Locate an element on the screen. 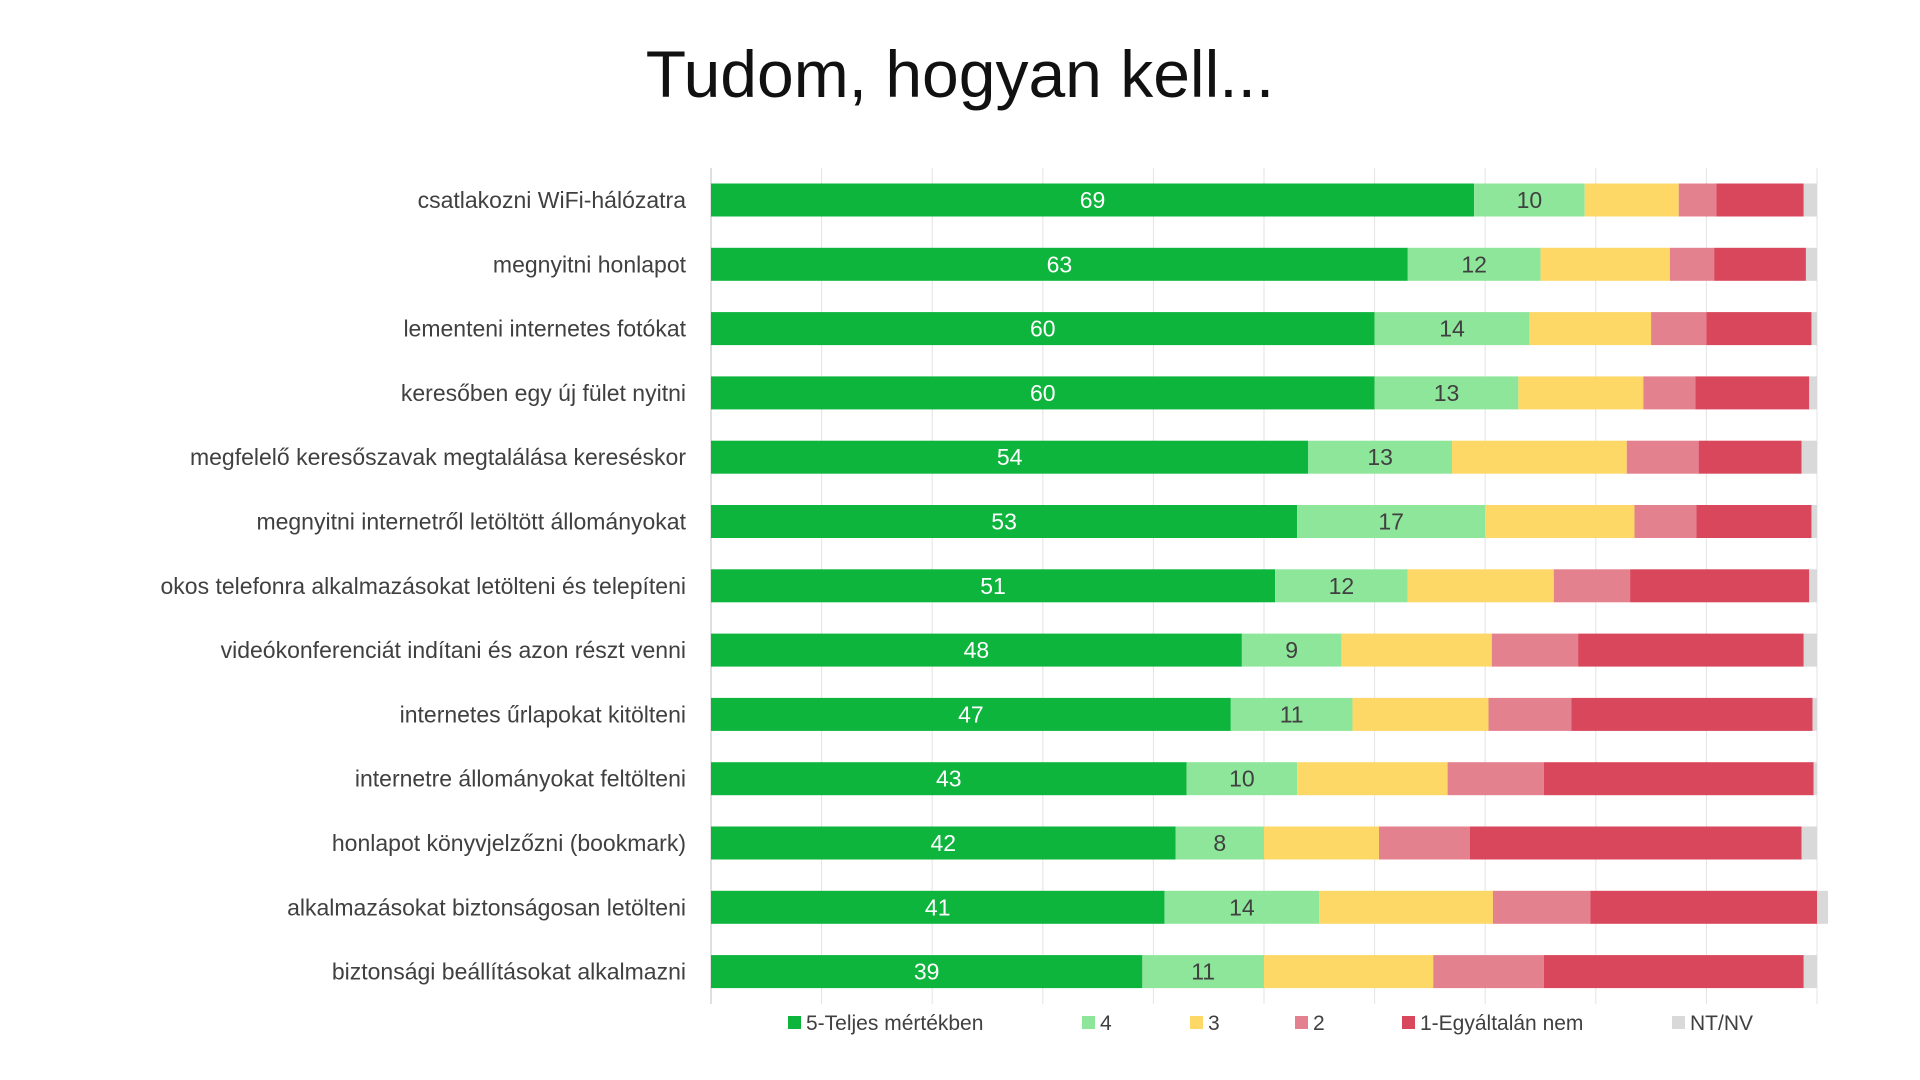  legend-label: 2 is located at coordinates (1319, 1023).